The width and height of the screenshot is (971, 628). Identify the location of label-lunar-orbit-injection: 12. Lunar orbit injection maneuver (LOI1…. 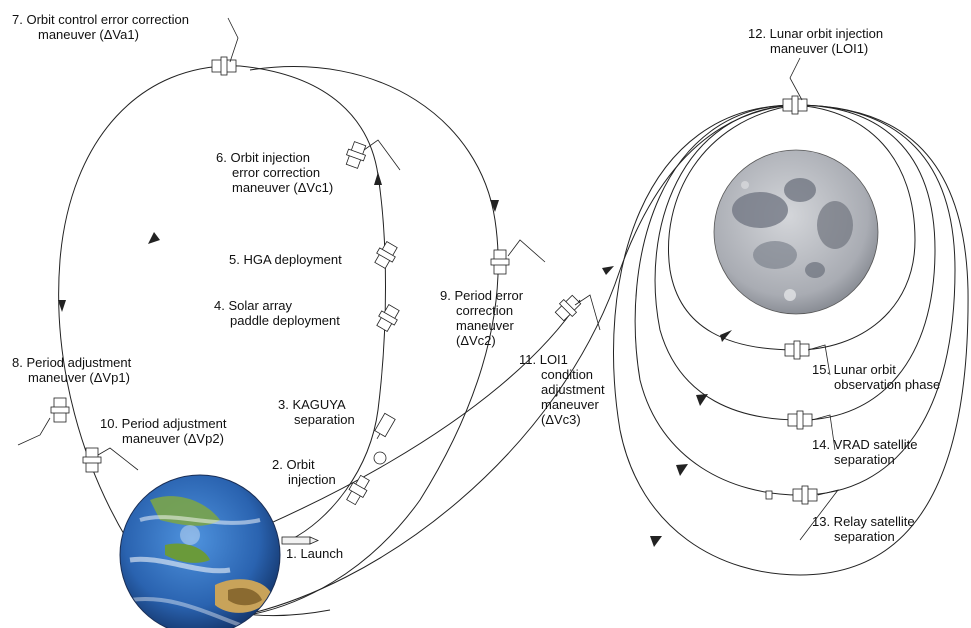
(815, 41).